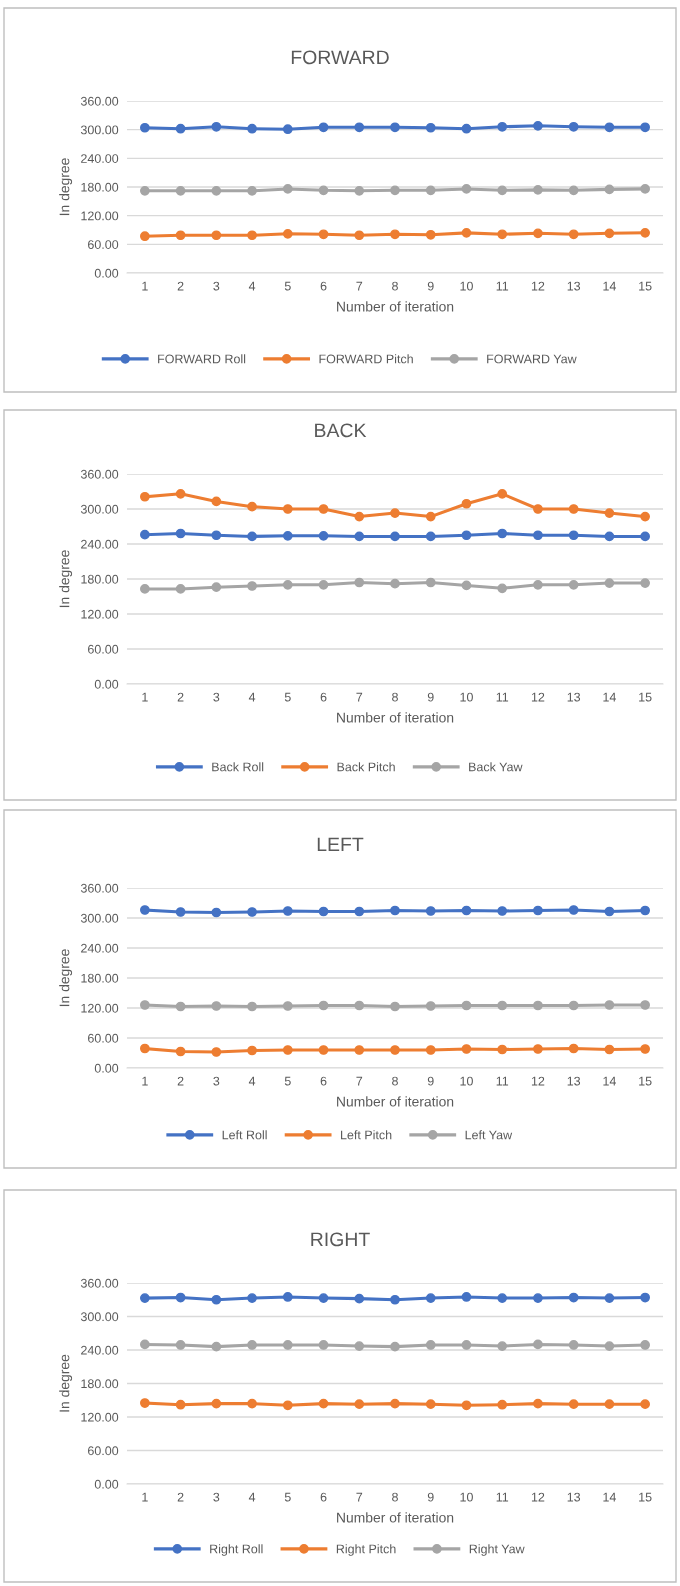 The image size is (680, 1586). I want to click on y-tick-label: 60.00, so click(103, 1038).